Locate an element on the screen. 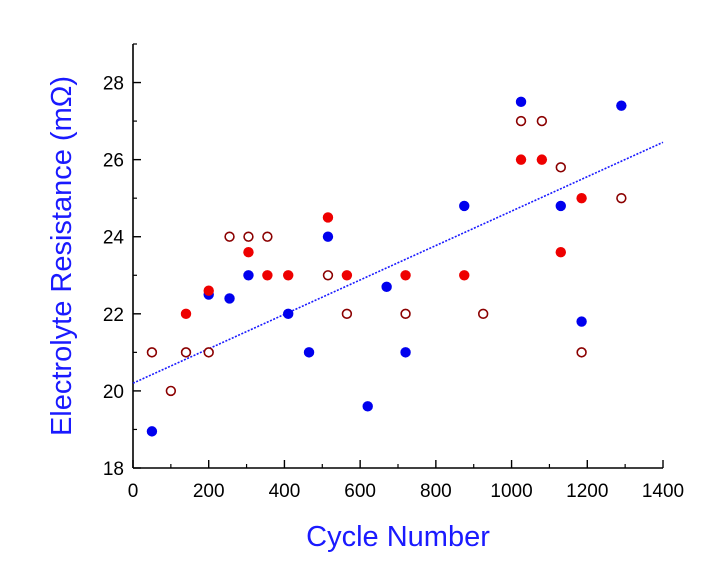 This screenshot has width=720, height=566. x-axis-title: Cycle Number is located at coordinates (398, 537).